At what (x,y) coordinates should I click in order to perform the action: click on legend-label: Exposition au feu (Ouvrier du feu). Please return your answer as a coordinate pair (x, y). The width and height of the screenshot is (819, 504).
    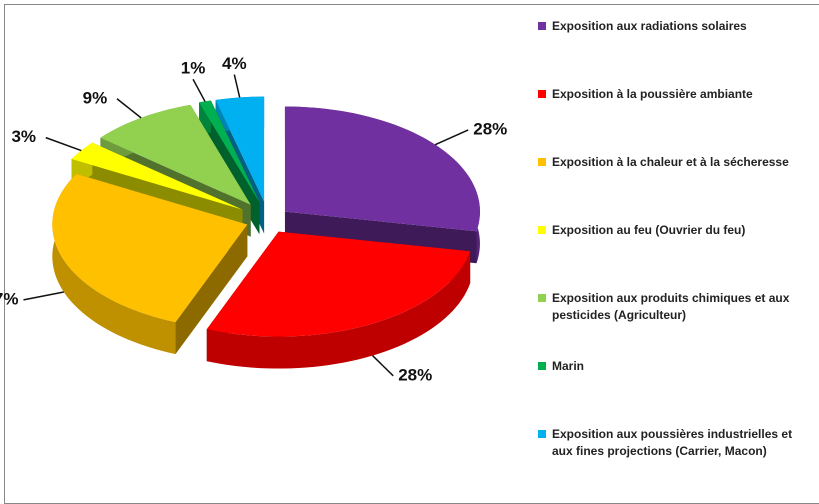
    Looking at the image, I should click on (649, 230).